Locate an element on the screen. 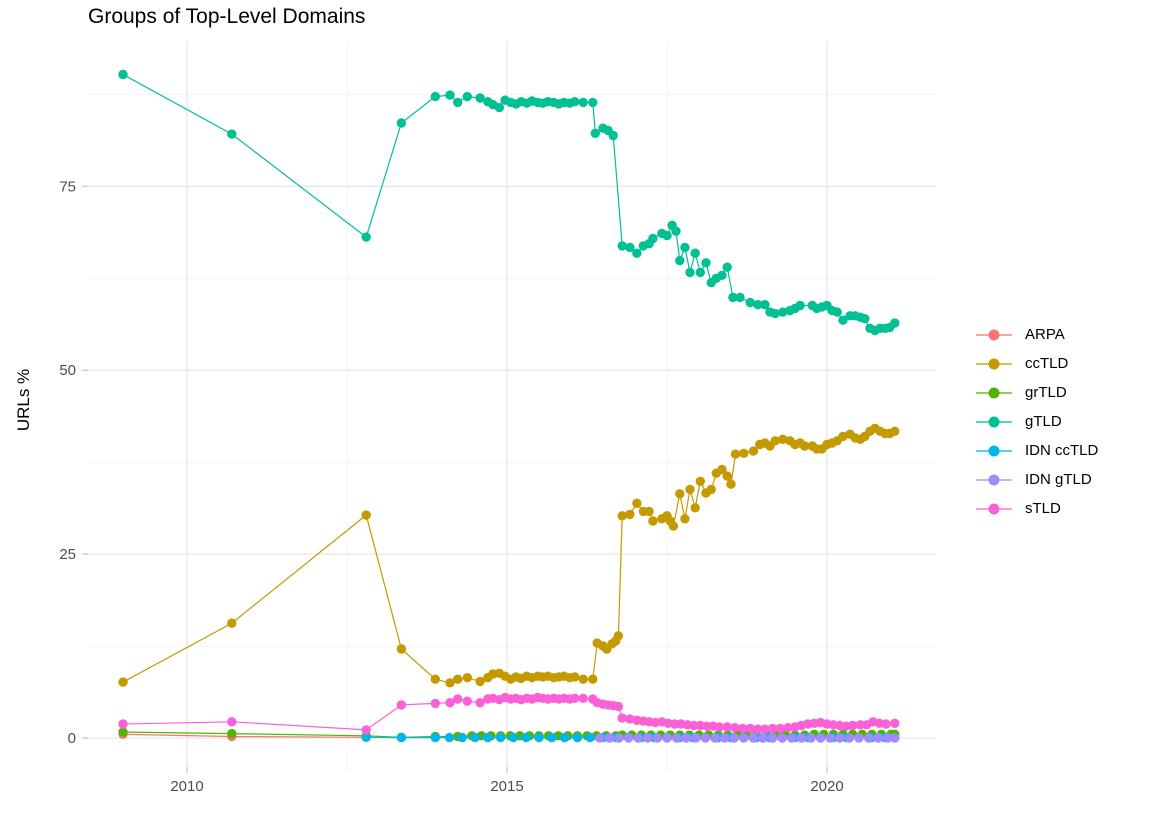  legend-label: gTLD is located at coordinates (1043, 421).